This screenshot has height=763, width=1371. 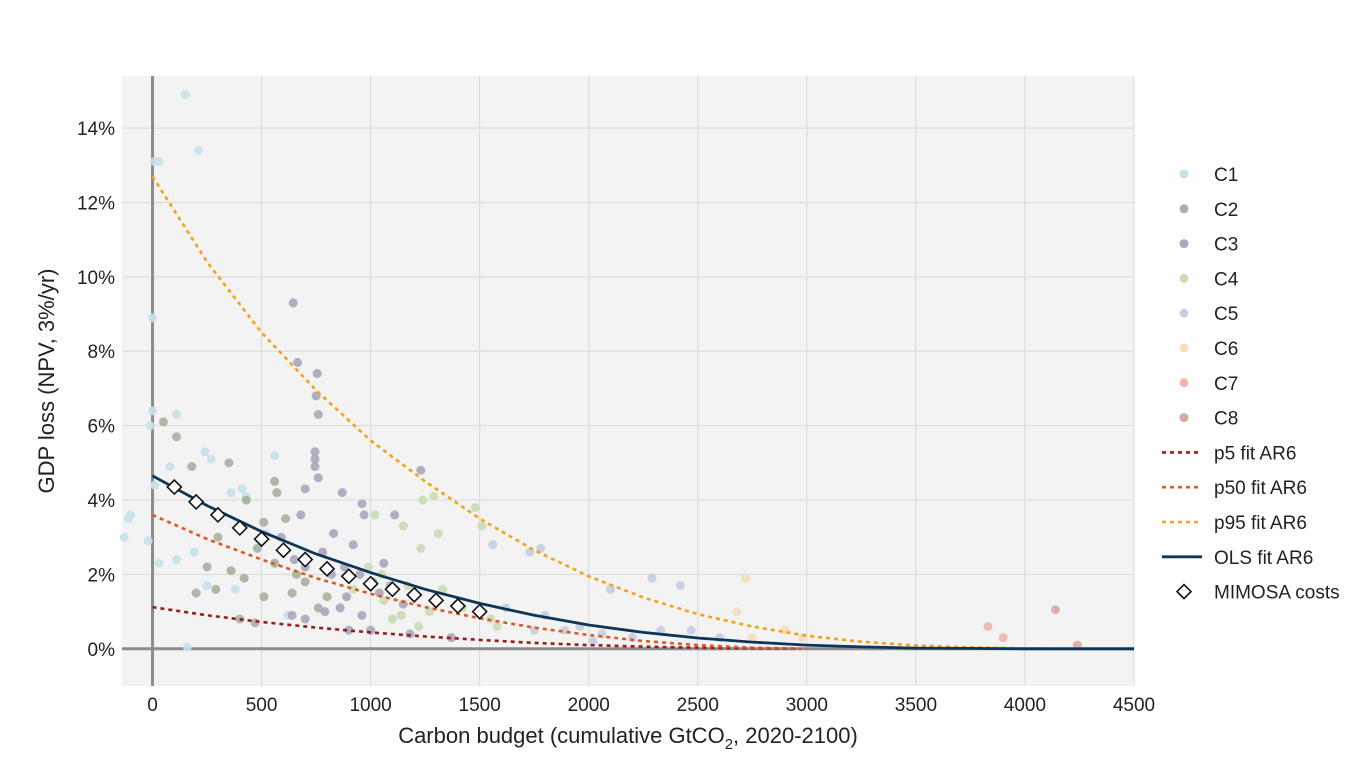 I want to click on legend-item-c4: C4, so click(x=1209, y=279).